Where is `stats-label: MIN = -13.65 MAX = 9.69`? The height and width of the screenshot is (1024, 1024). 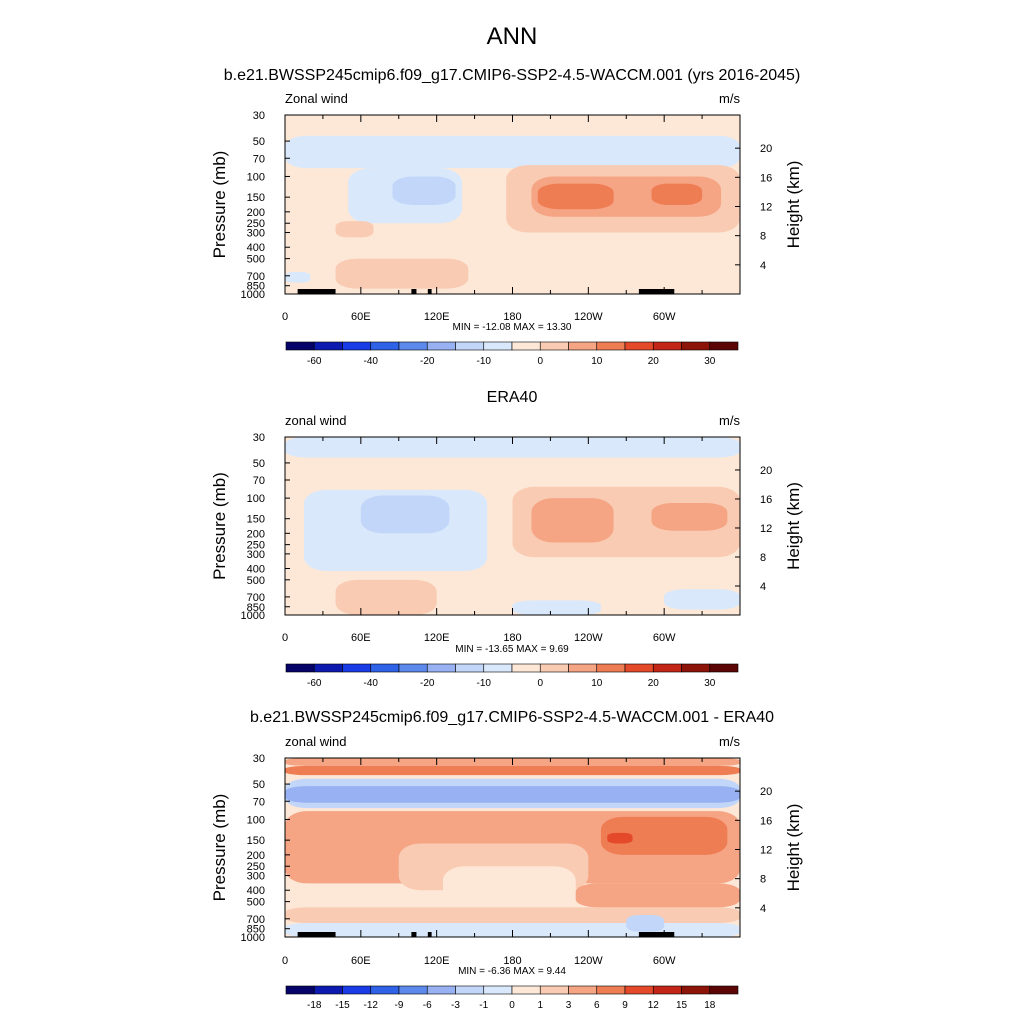 stats-label: MIN = -13.65 MAX = 9.69 is located at coordinates (512, 649).